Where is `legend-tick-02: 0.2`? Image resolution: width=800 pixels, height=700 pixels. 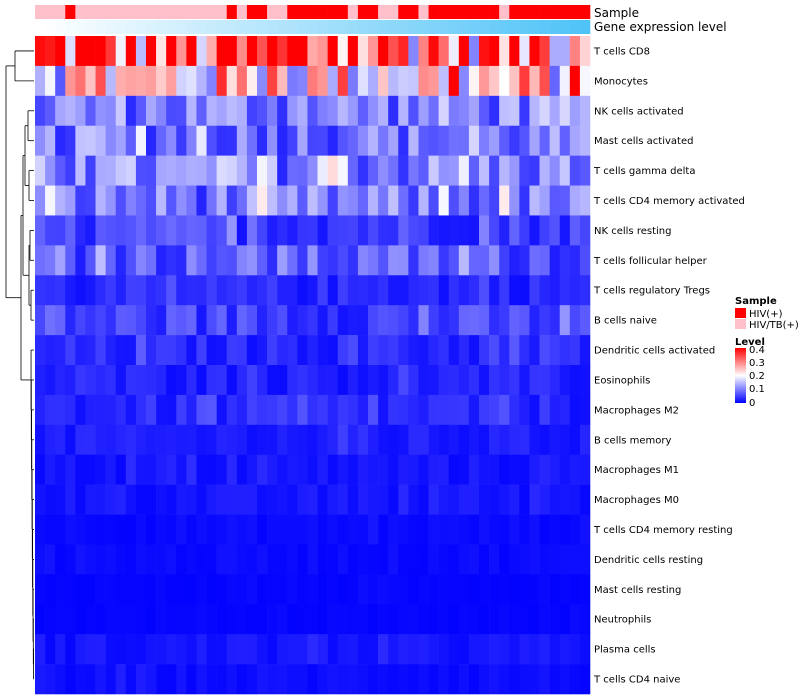 legend-tick-02: 0.2 is located at coordinates (757, 376).